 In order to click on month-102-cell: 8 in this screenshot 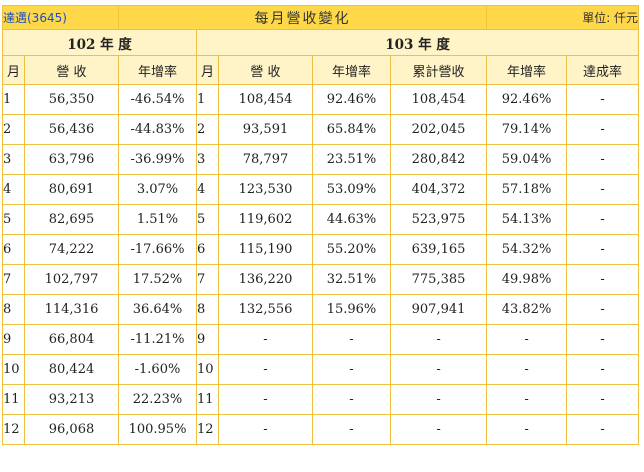, I will do `click(13, 309)`.